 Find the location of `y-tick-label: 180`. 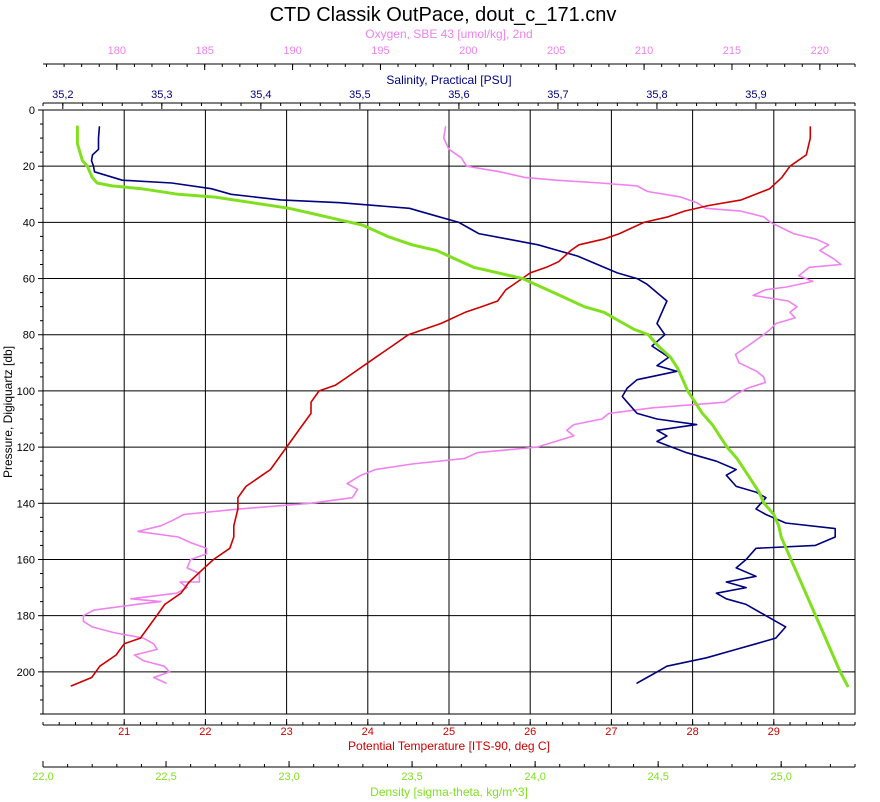

y-tick-label: 180 is located at coordinates (26, 617).